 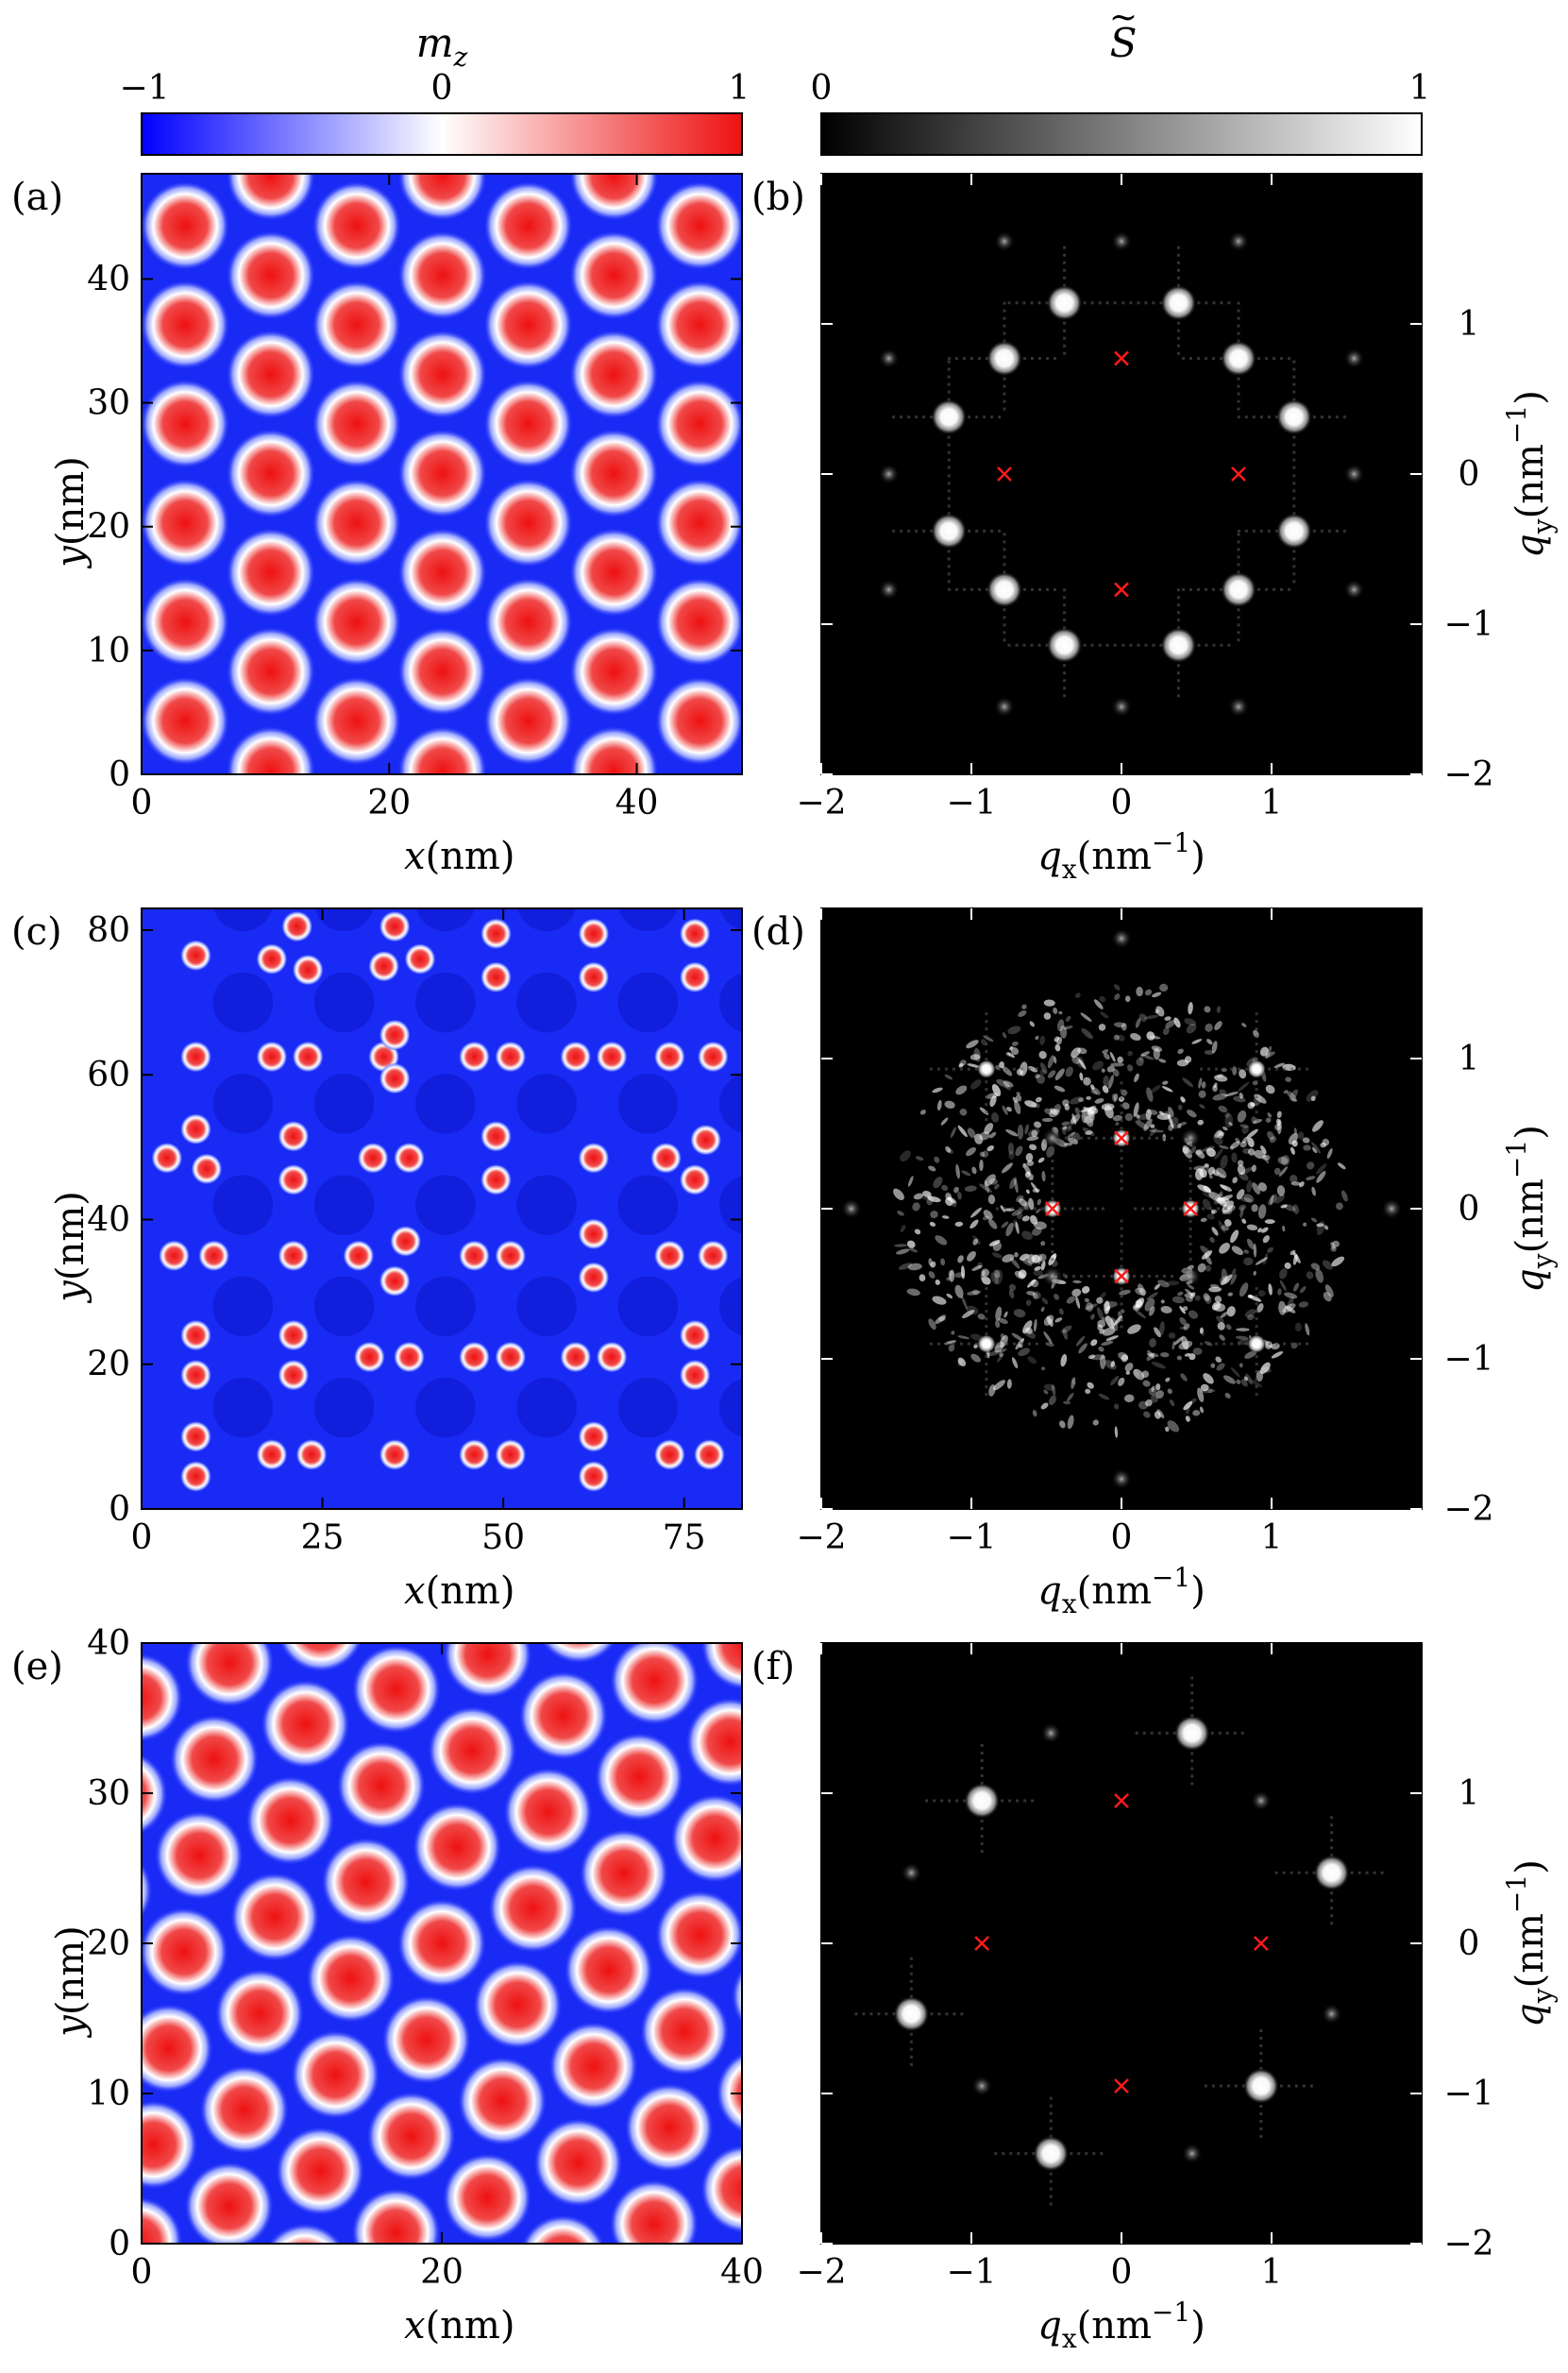 What do you see at coordinates (1468, 1509) in the screenshot?
I see `y-tick-label: −2` at bounding box center [1468, 1509].